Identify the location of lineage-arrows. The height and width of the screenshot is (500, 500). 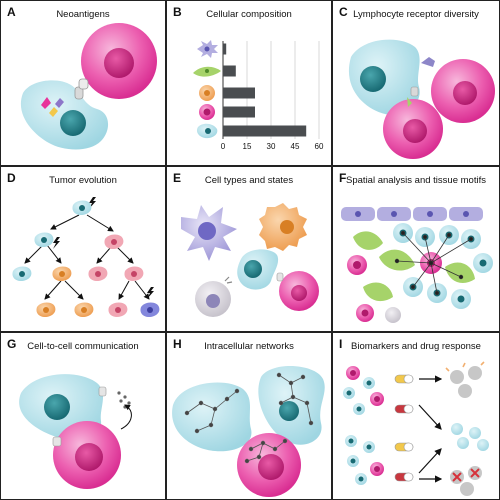
(87, 257).